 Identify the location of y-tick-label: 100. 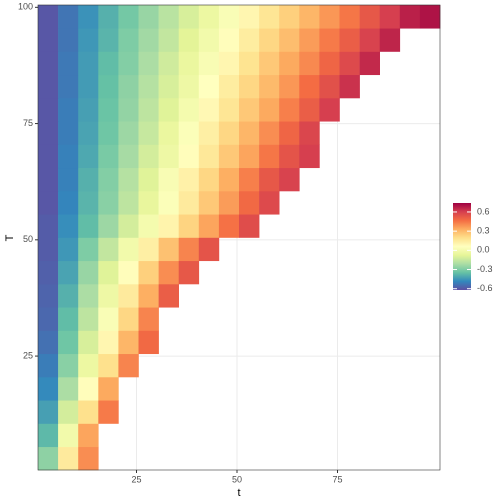
(25, 7).